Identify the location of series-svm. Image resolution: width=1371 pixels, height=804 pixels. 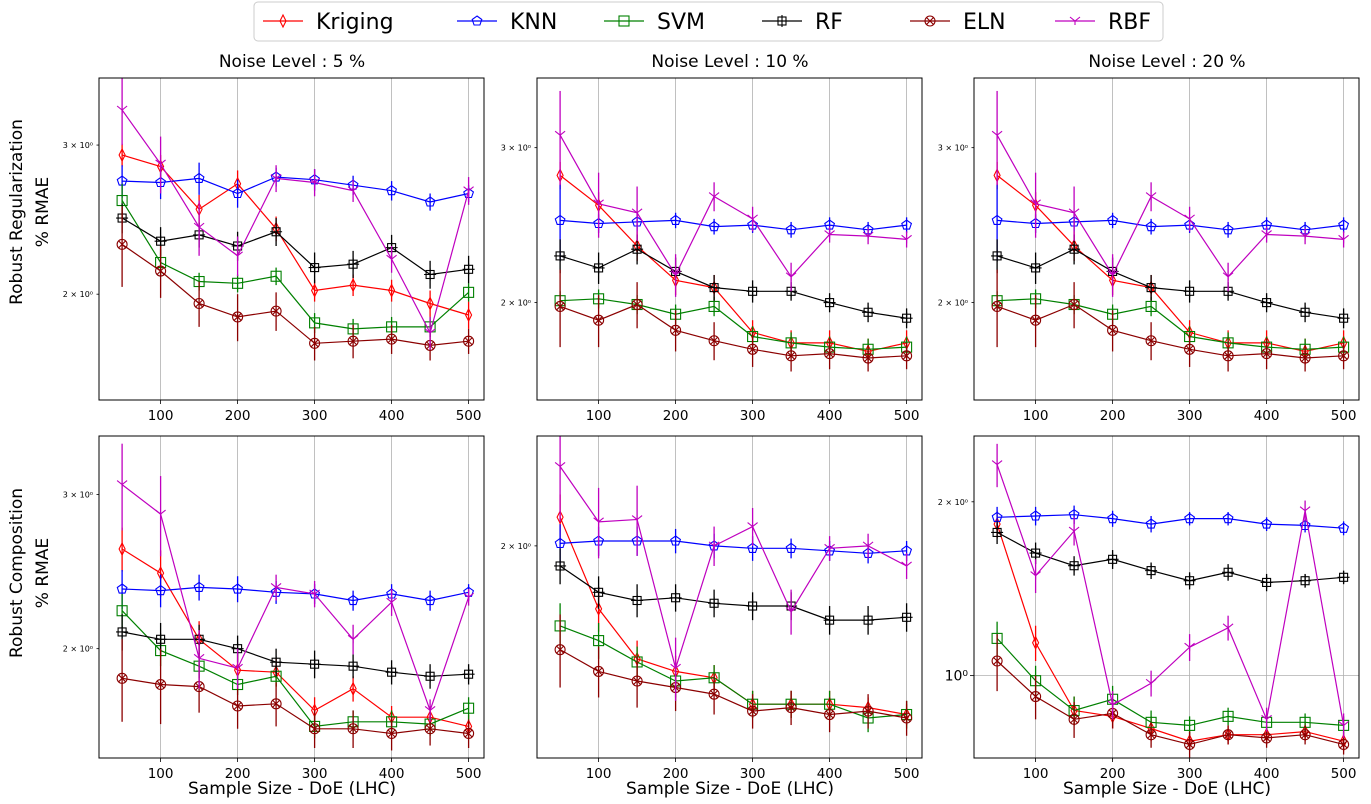
(295, 261).